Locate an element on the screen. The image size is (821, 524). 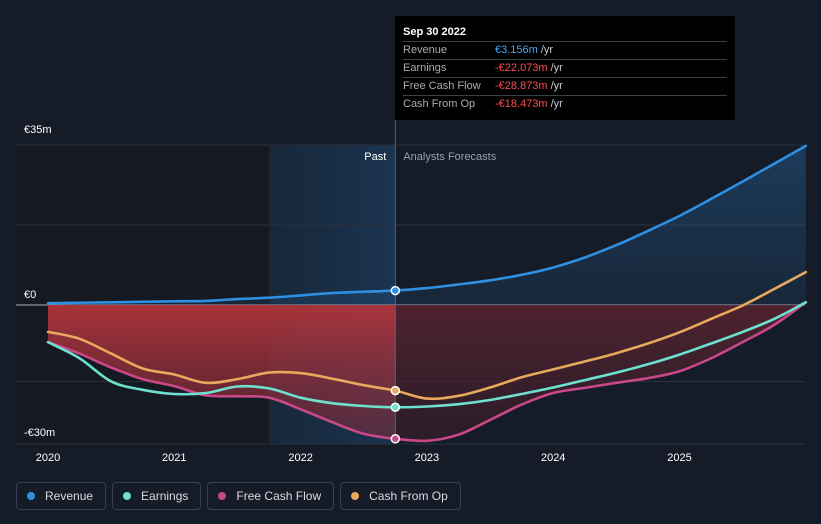
forecast-label: Analysts Forecasts is located at coordinates (449, 157).